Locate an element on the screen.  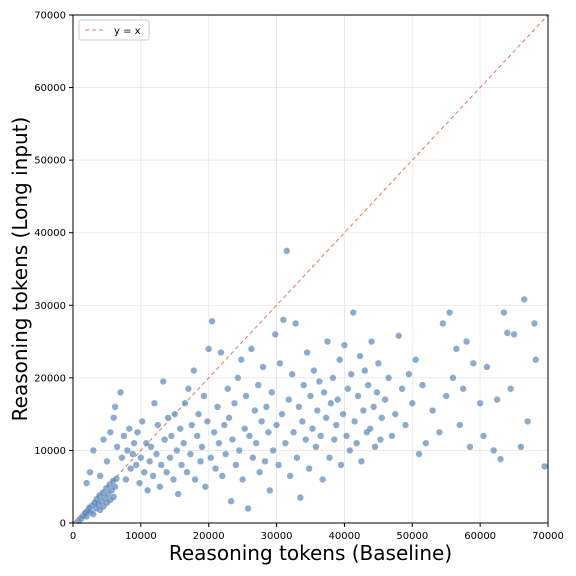
y-tick-label: 10000 is located at coordinates (50, 451).